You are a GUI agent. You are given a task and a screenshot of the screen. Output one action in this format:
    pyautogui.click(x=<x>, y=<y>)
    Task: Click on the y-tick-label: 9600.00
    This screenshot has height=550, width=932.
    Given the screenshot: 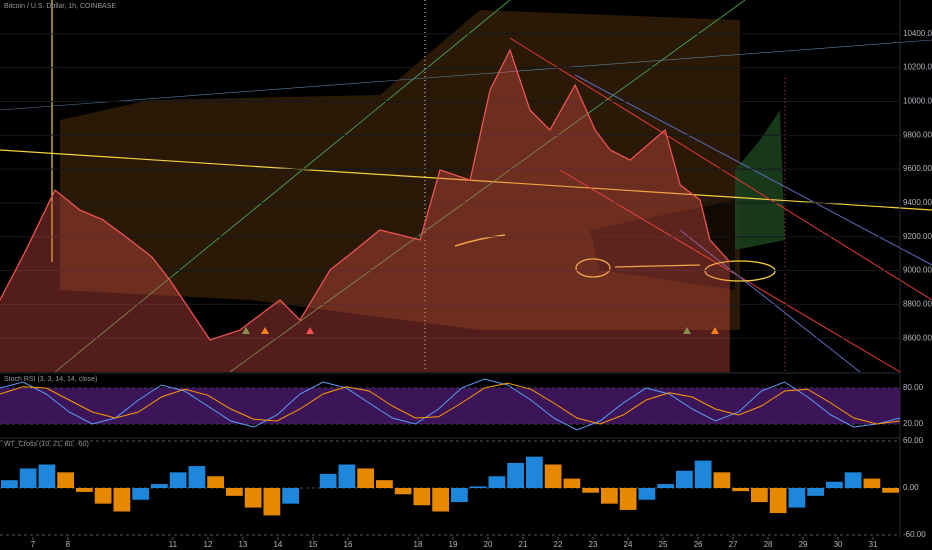 What is the action you would take?
    pyautogui.click(x=917, y=168)
    